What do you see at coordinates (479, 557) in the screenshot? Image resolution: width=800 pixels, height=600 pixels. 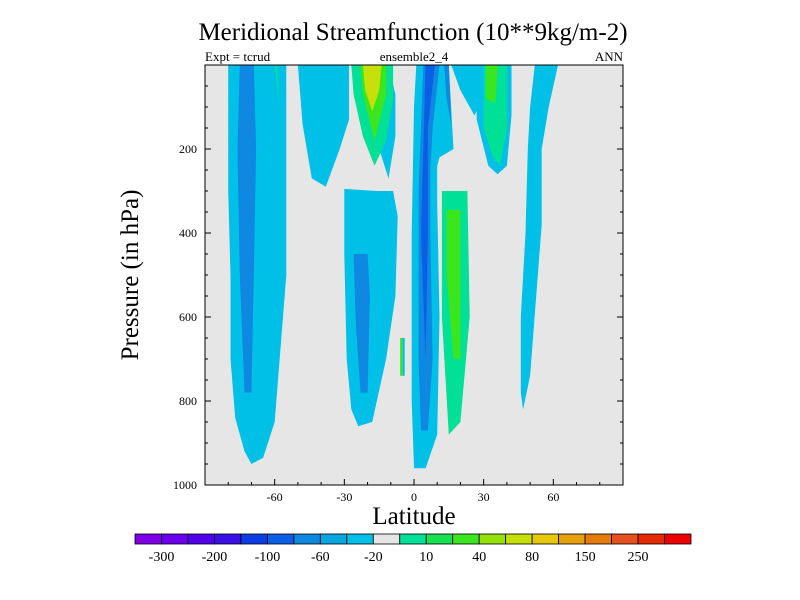 I see `colorbar-label: 40` at bounding box center [479, 557].